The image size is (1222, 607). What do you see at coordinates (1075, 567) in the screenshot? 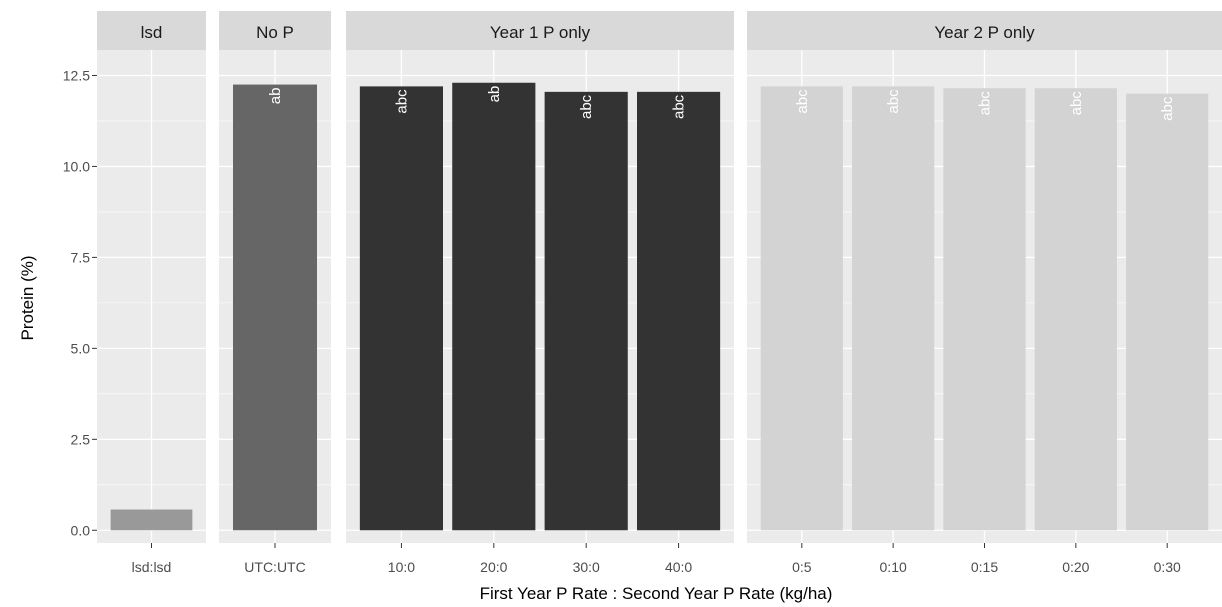
I see `x-tick-label: 0:20` at bounding box center [1075, 567].